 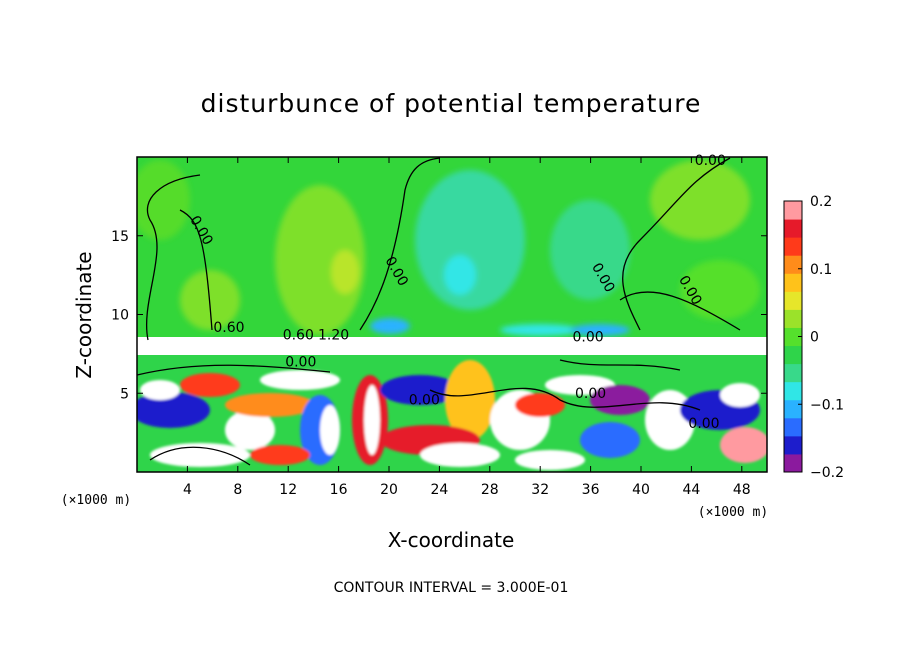 I want to click on x-tick-label: 4, so click(x=187, y=490).